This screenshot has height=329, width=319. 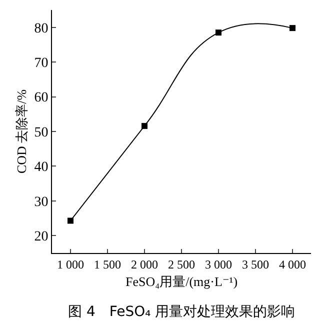 What do you see at coordinates (41, 168) in the screenshot?
I see `y-tick-label: 40` at bounding box center [41, 168].